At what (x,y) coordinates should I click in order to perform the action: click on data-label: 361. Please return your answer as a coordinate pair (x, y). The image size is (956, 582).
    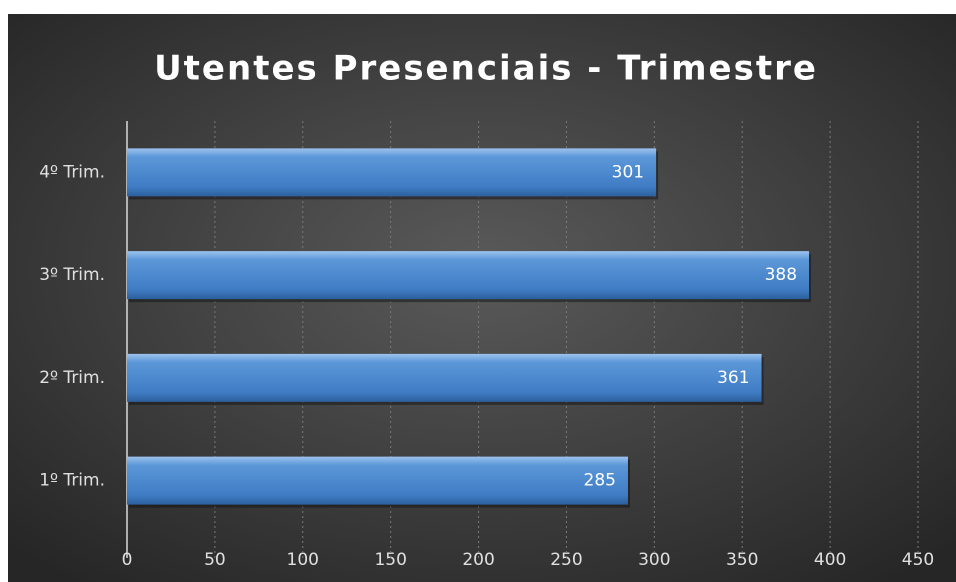
    Looking at the image, I should click on (733, 378).